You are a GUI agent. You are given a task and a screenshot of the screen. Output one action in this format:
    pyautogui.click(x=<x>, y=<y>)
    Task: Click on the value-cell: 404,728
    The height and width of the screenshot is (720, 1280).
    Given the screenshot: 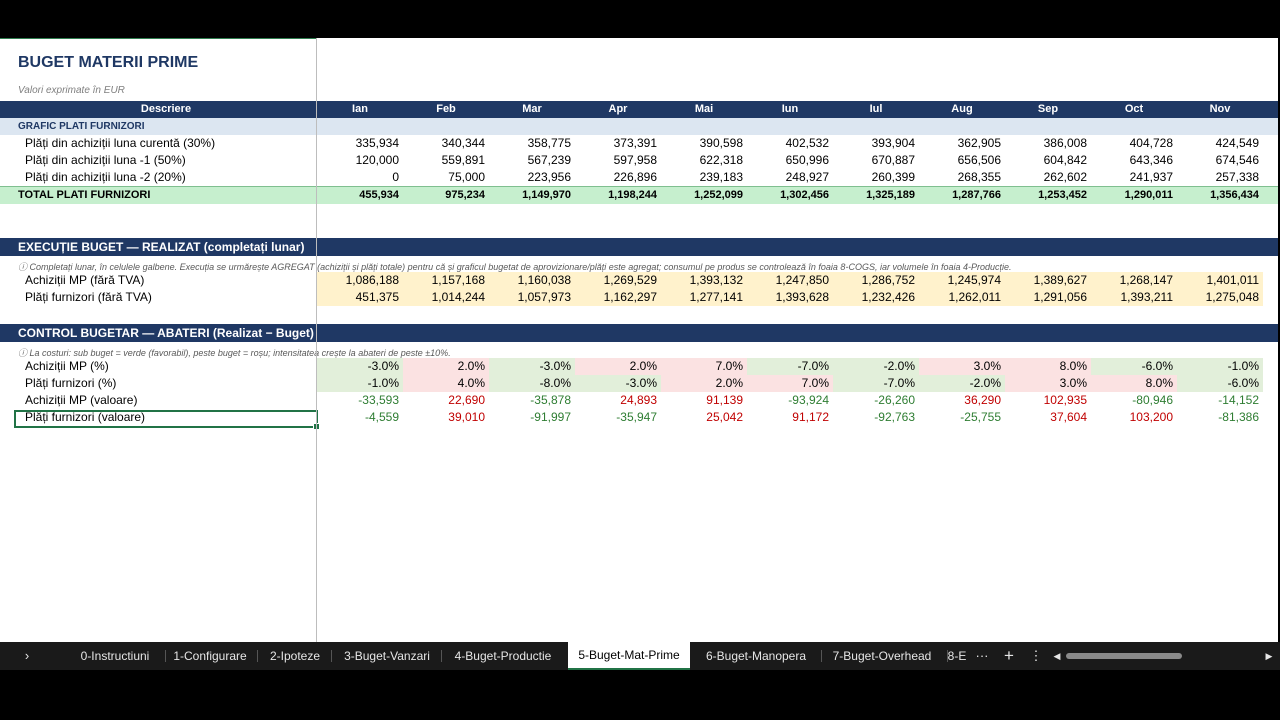 What is the action you would take?
    pyautogui.click(x=1151, y=143)
    